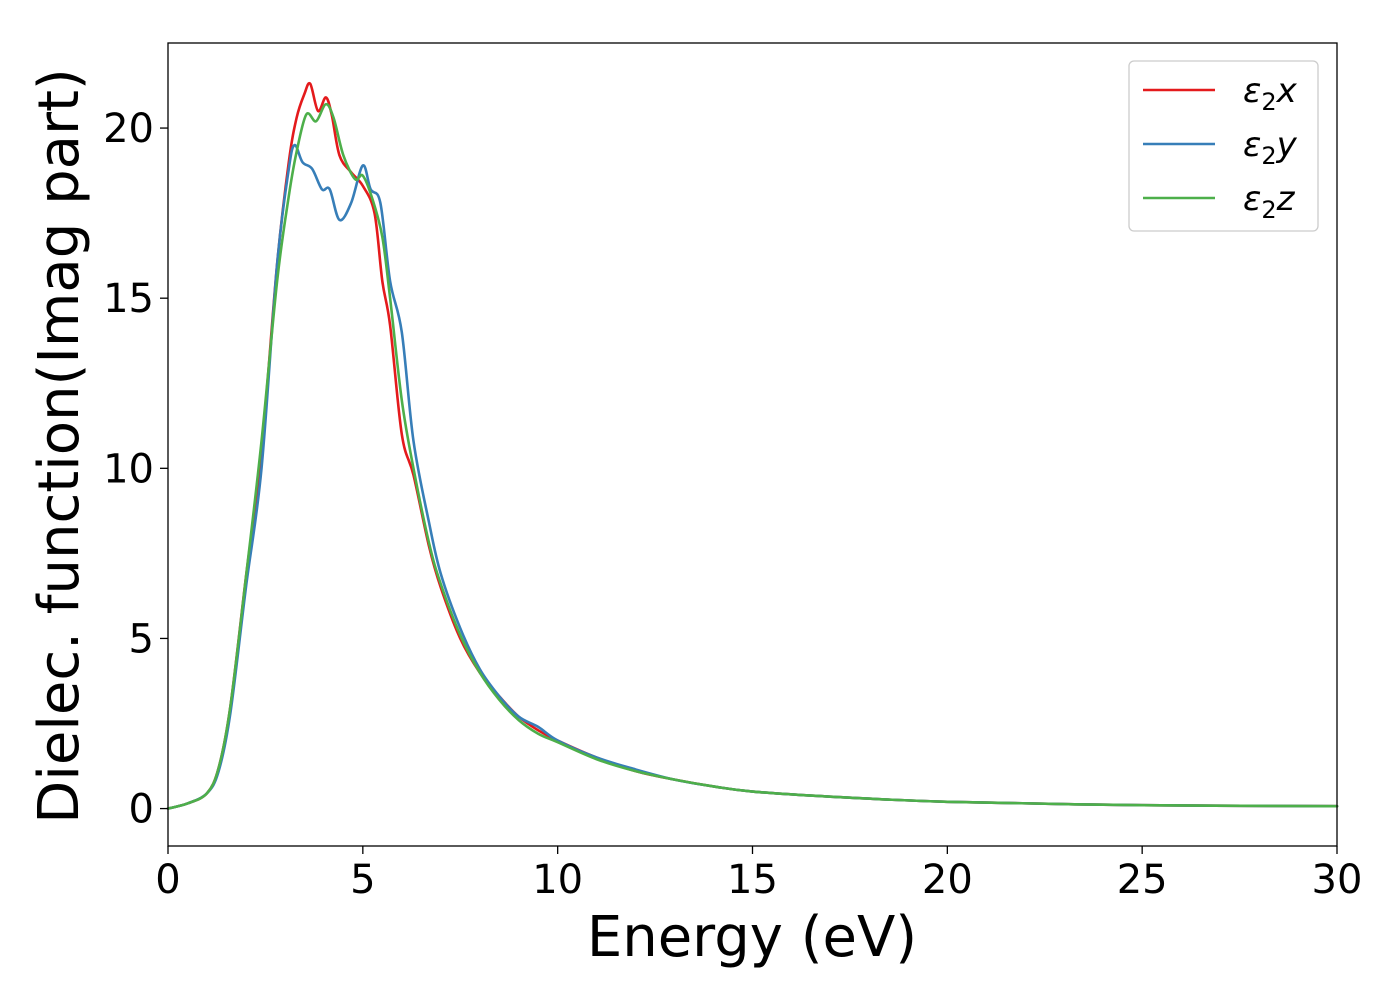 This screenshot has width=1400, height=1000. I want to click on y-tick-label: 20, so click(128, 129).